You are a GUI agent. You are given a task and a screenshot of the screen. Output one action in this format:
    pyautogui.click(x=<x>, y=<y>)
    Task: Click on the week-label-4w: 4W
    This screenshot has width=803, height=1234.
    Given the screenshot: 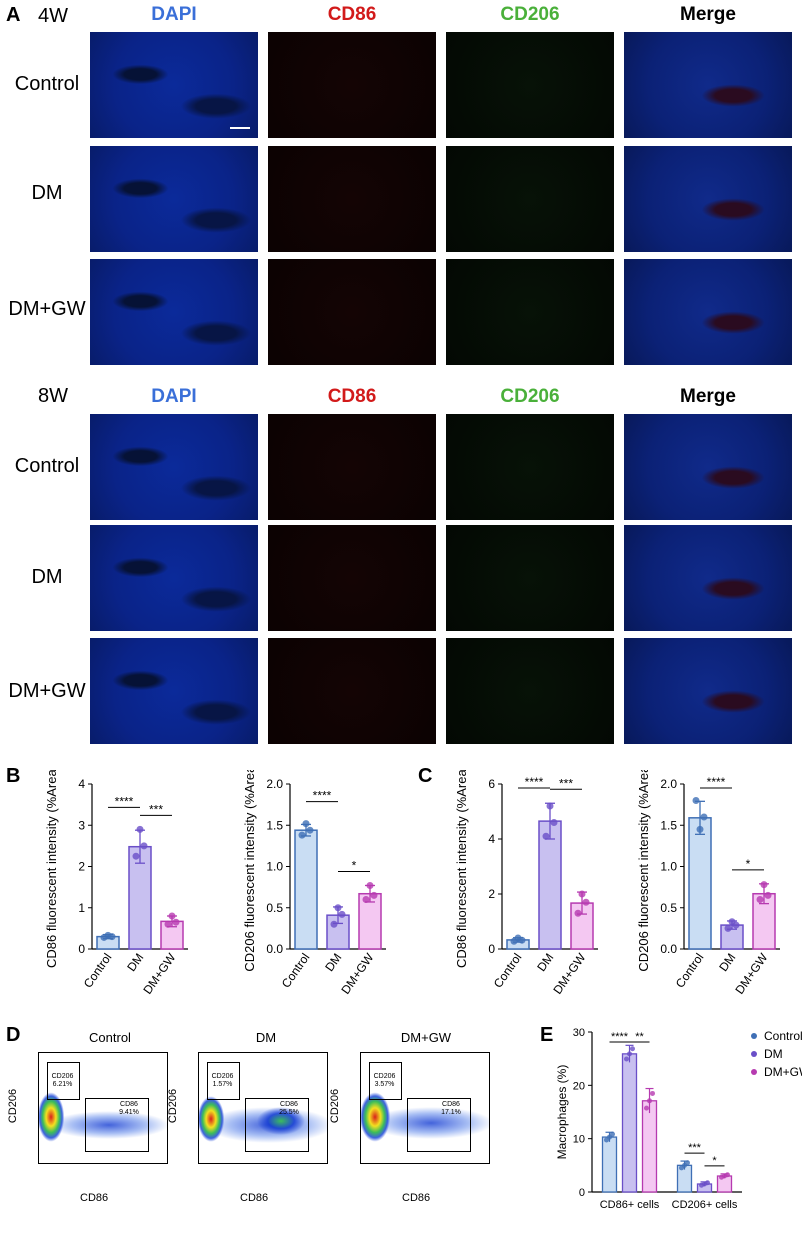 What is the action you would take?
    pyautogui.click(x=53, y=16)
    